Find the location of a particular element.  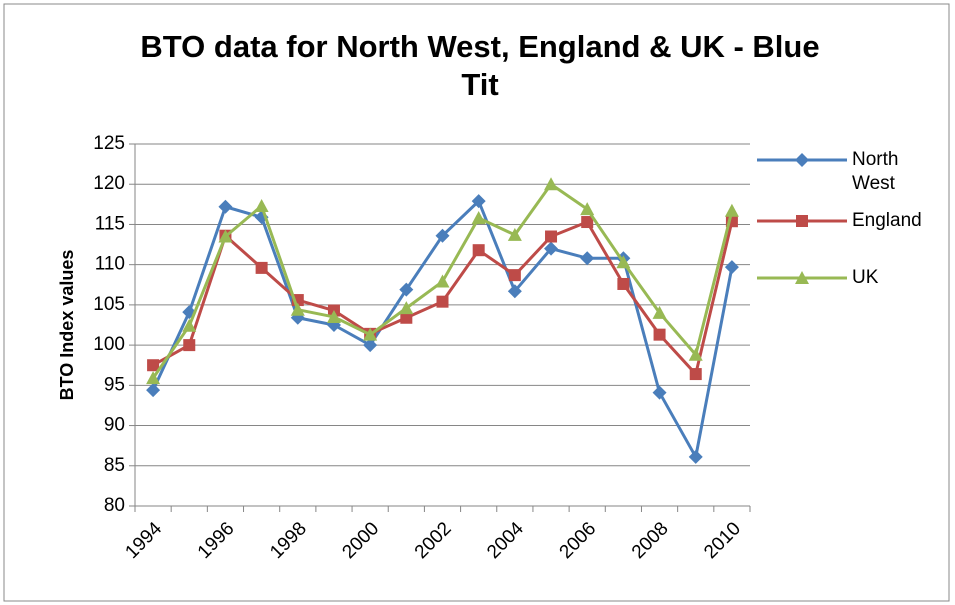

y-tick-label: 80 is located at coordinates (114, 505).